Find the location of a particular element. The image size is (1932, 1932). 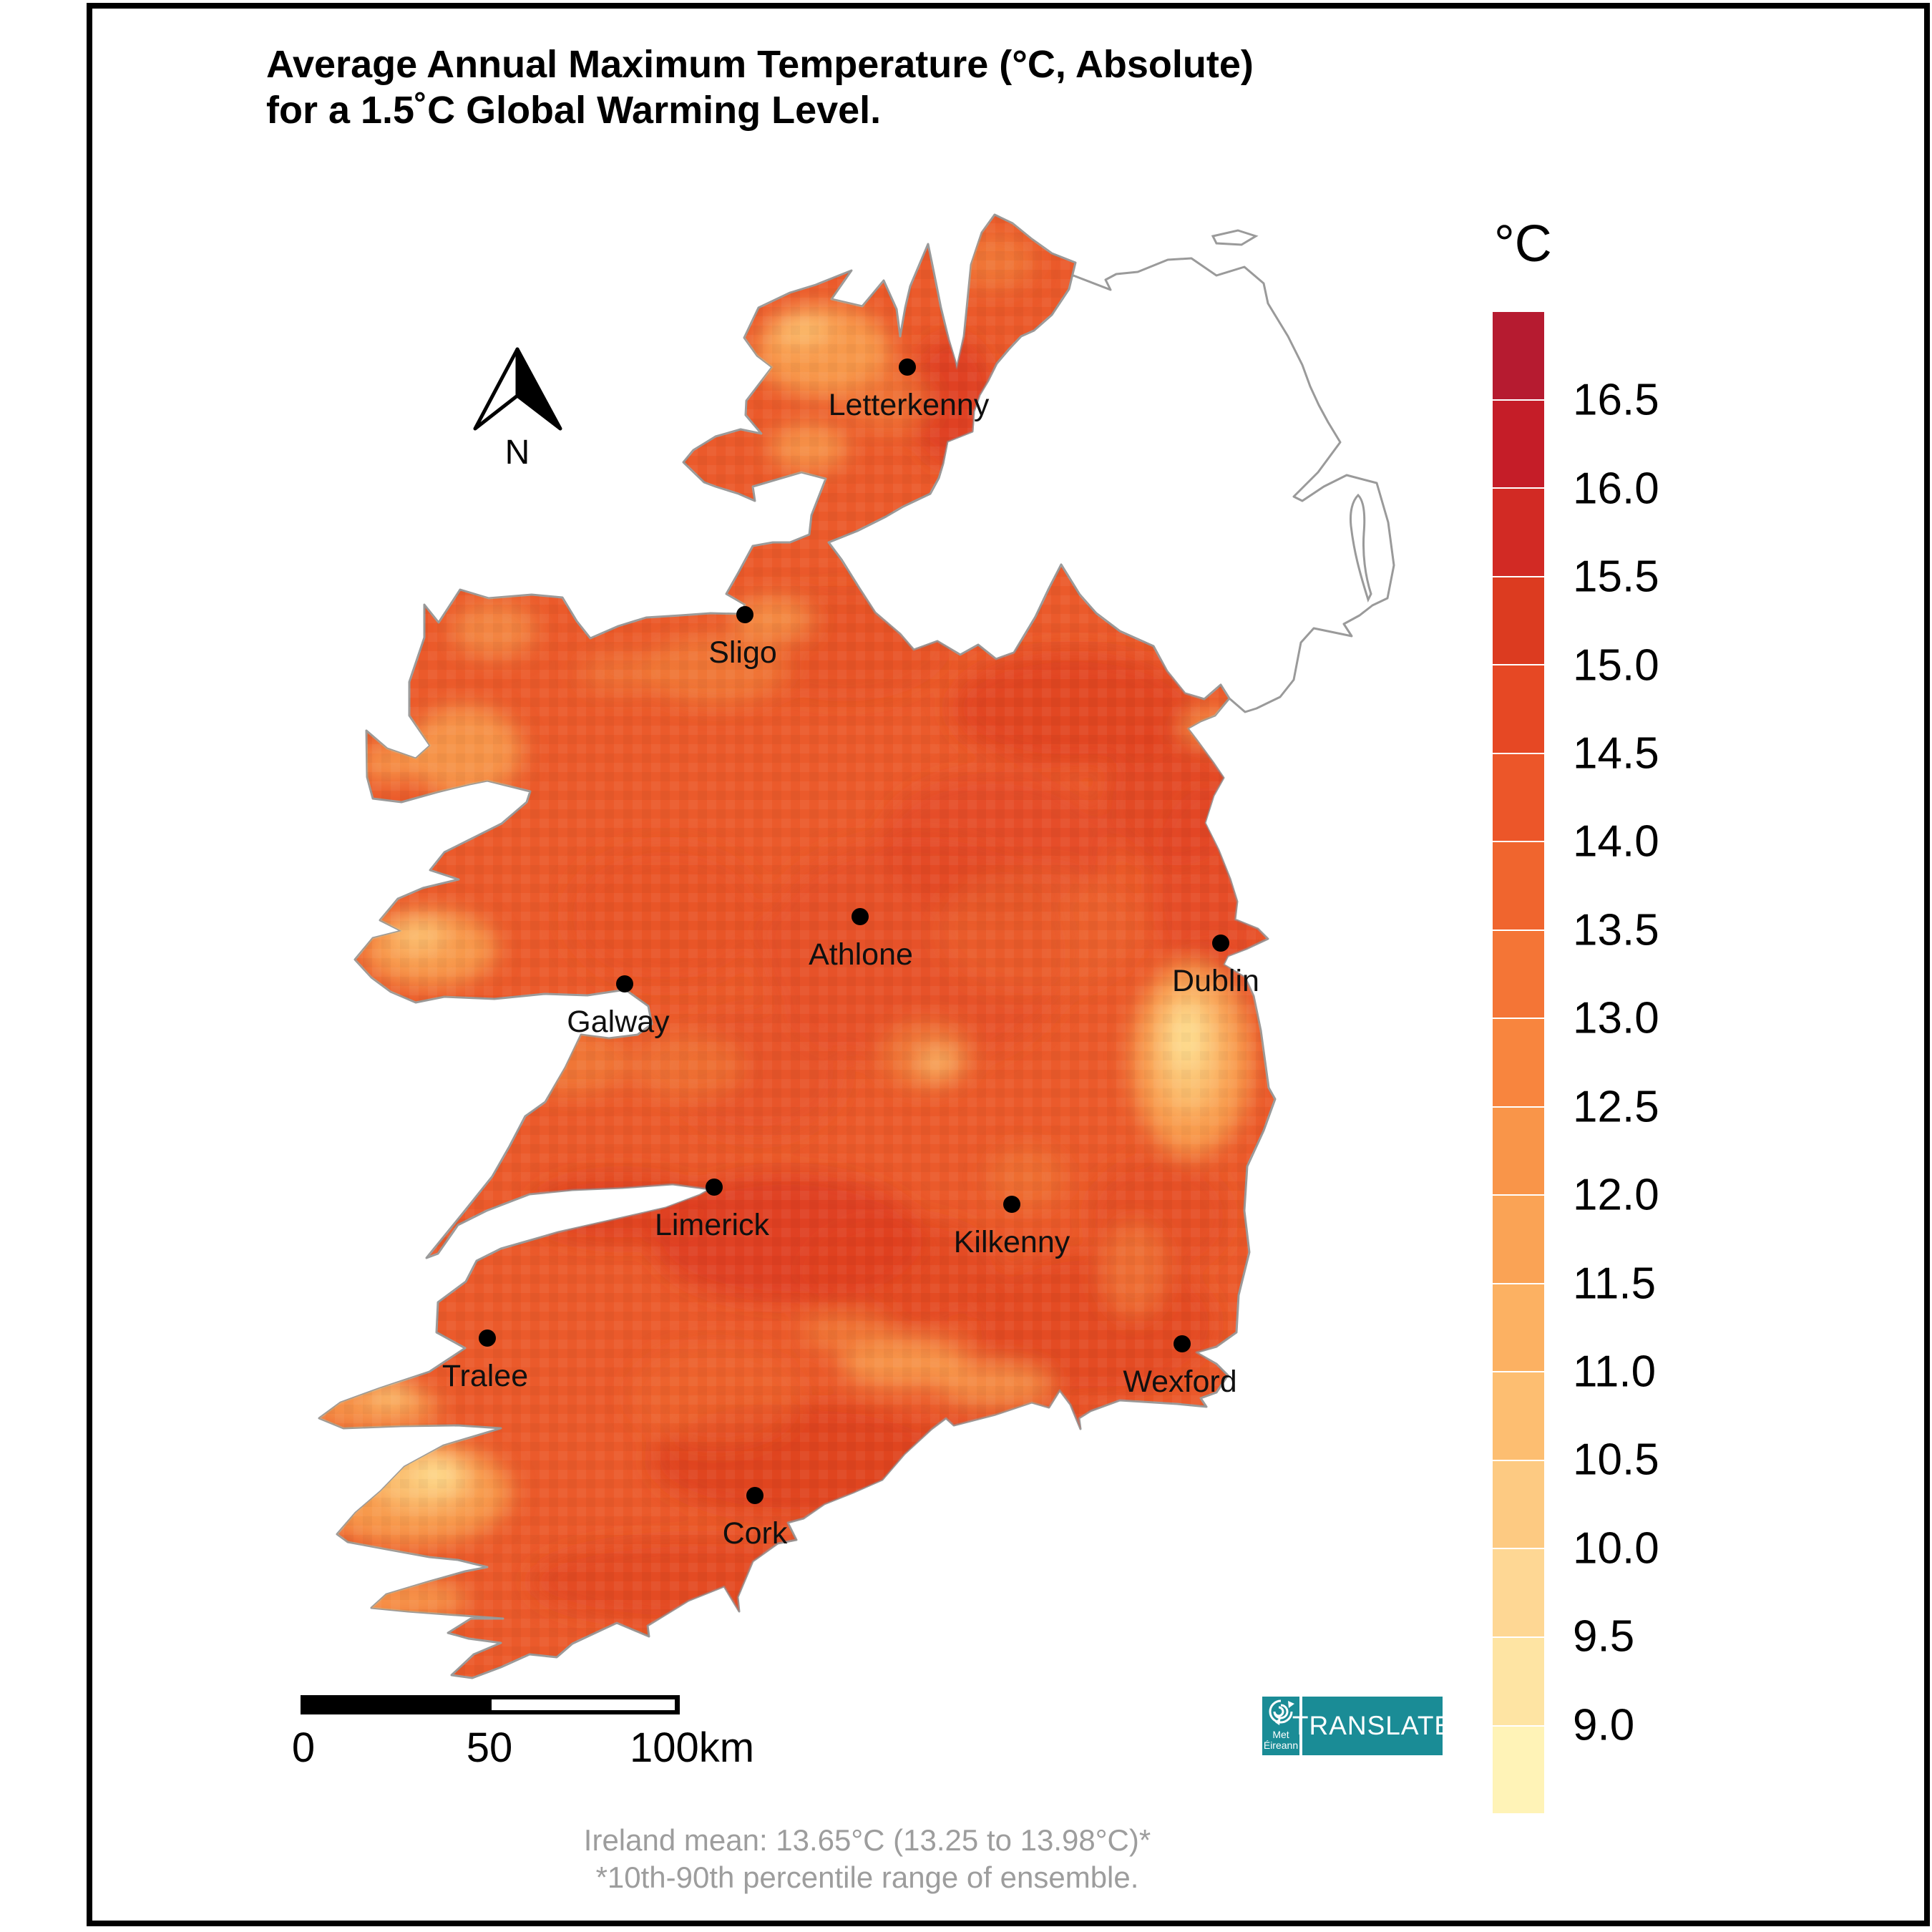

city-marker-athlone: Athlone is located at coordinates (861, 940).